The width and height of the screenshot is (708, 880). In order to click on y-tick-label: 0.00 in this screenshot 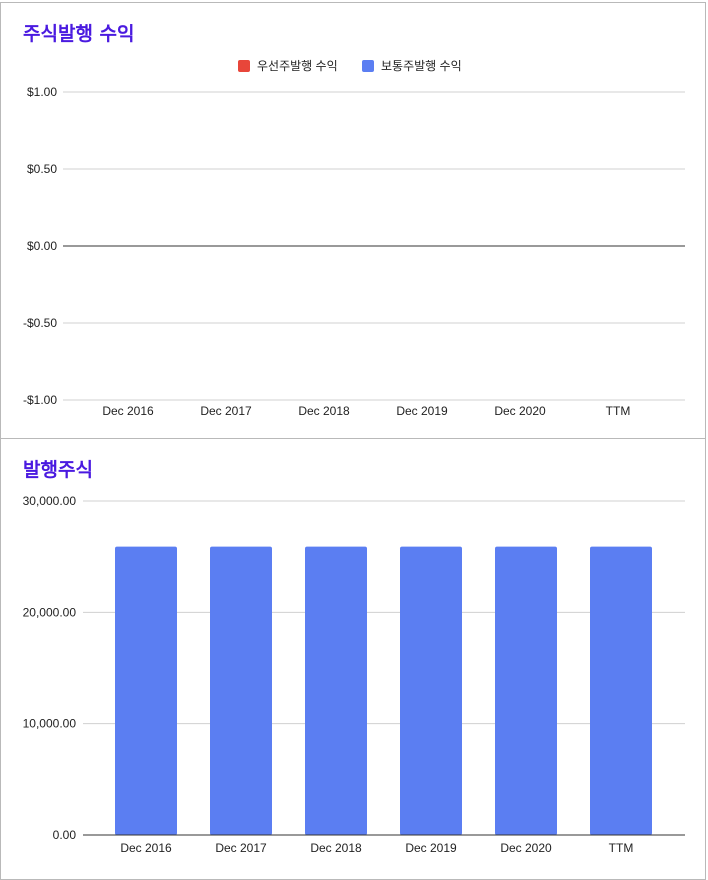, I will do `click(65, 835)`.